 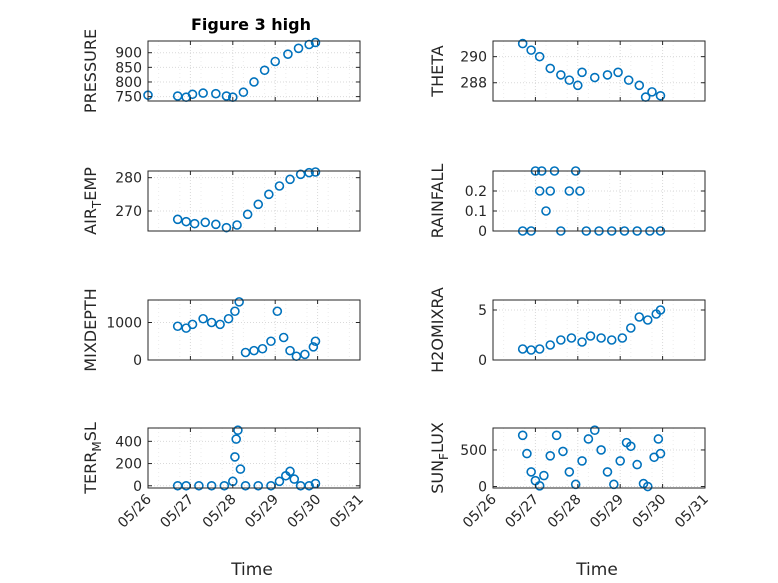 I want to click on y-axis-label-part: LUX, so click(x=437, y=437).